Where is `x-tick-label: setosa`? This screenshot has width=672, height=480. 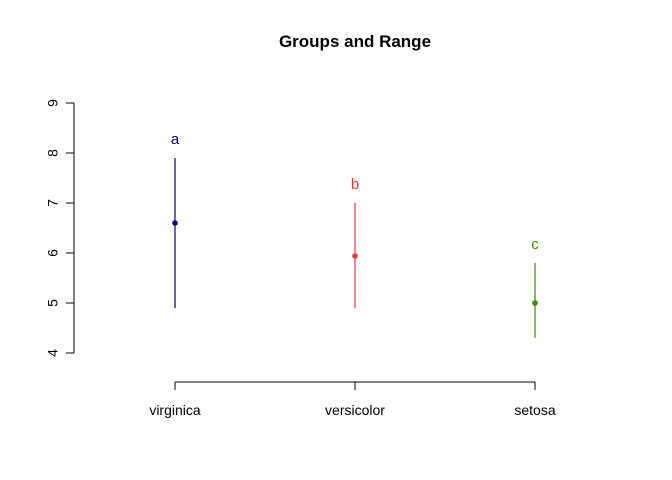
x-tick-label: setosa is located at coordinates (534, 410).